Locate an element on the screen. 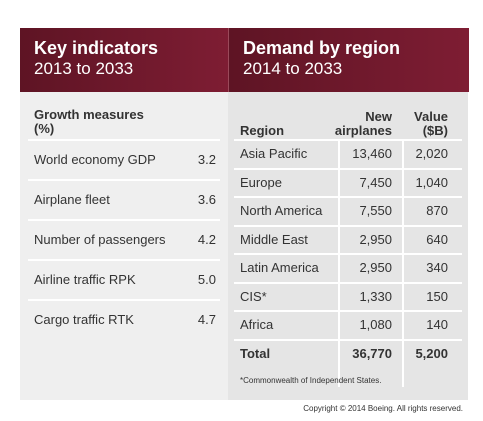 This screenshot has height=421, width=483. footnote: *Commonwealth of Independent States. is located at coordinates (311, 380).